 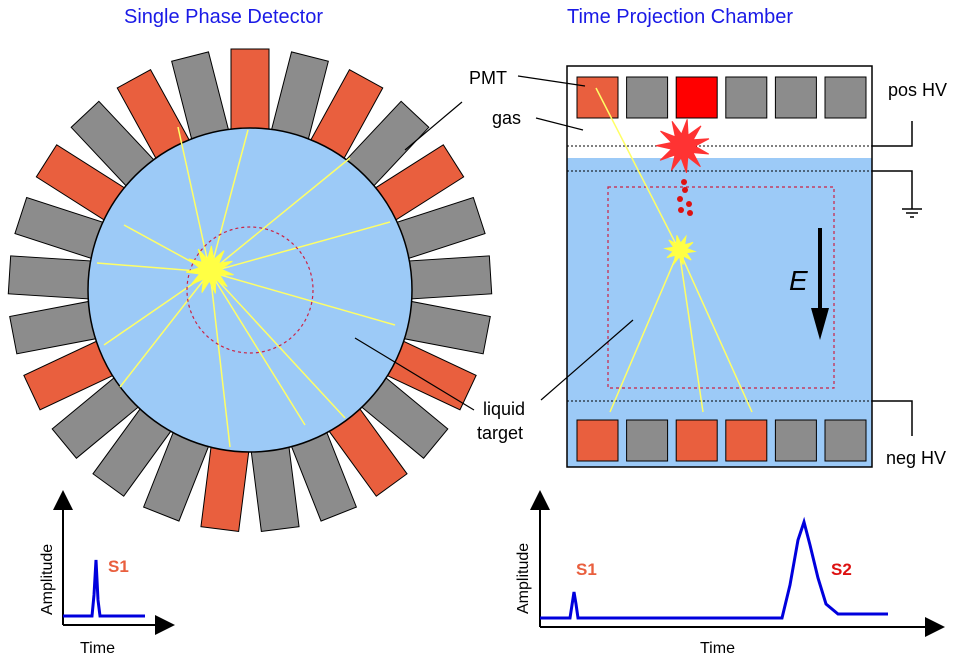 What do you see at coordinates (680, 250) in the screenshot?
I see `tpc-scintillation-flash` at bounding box center [680, 250].